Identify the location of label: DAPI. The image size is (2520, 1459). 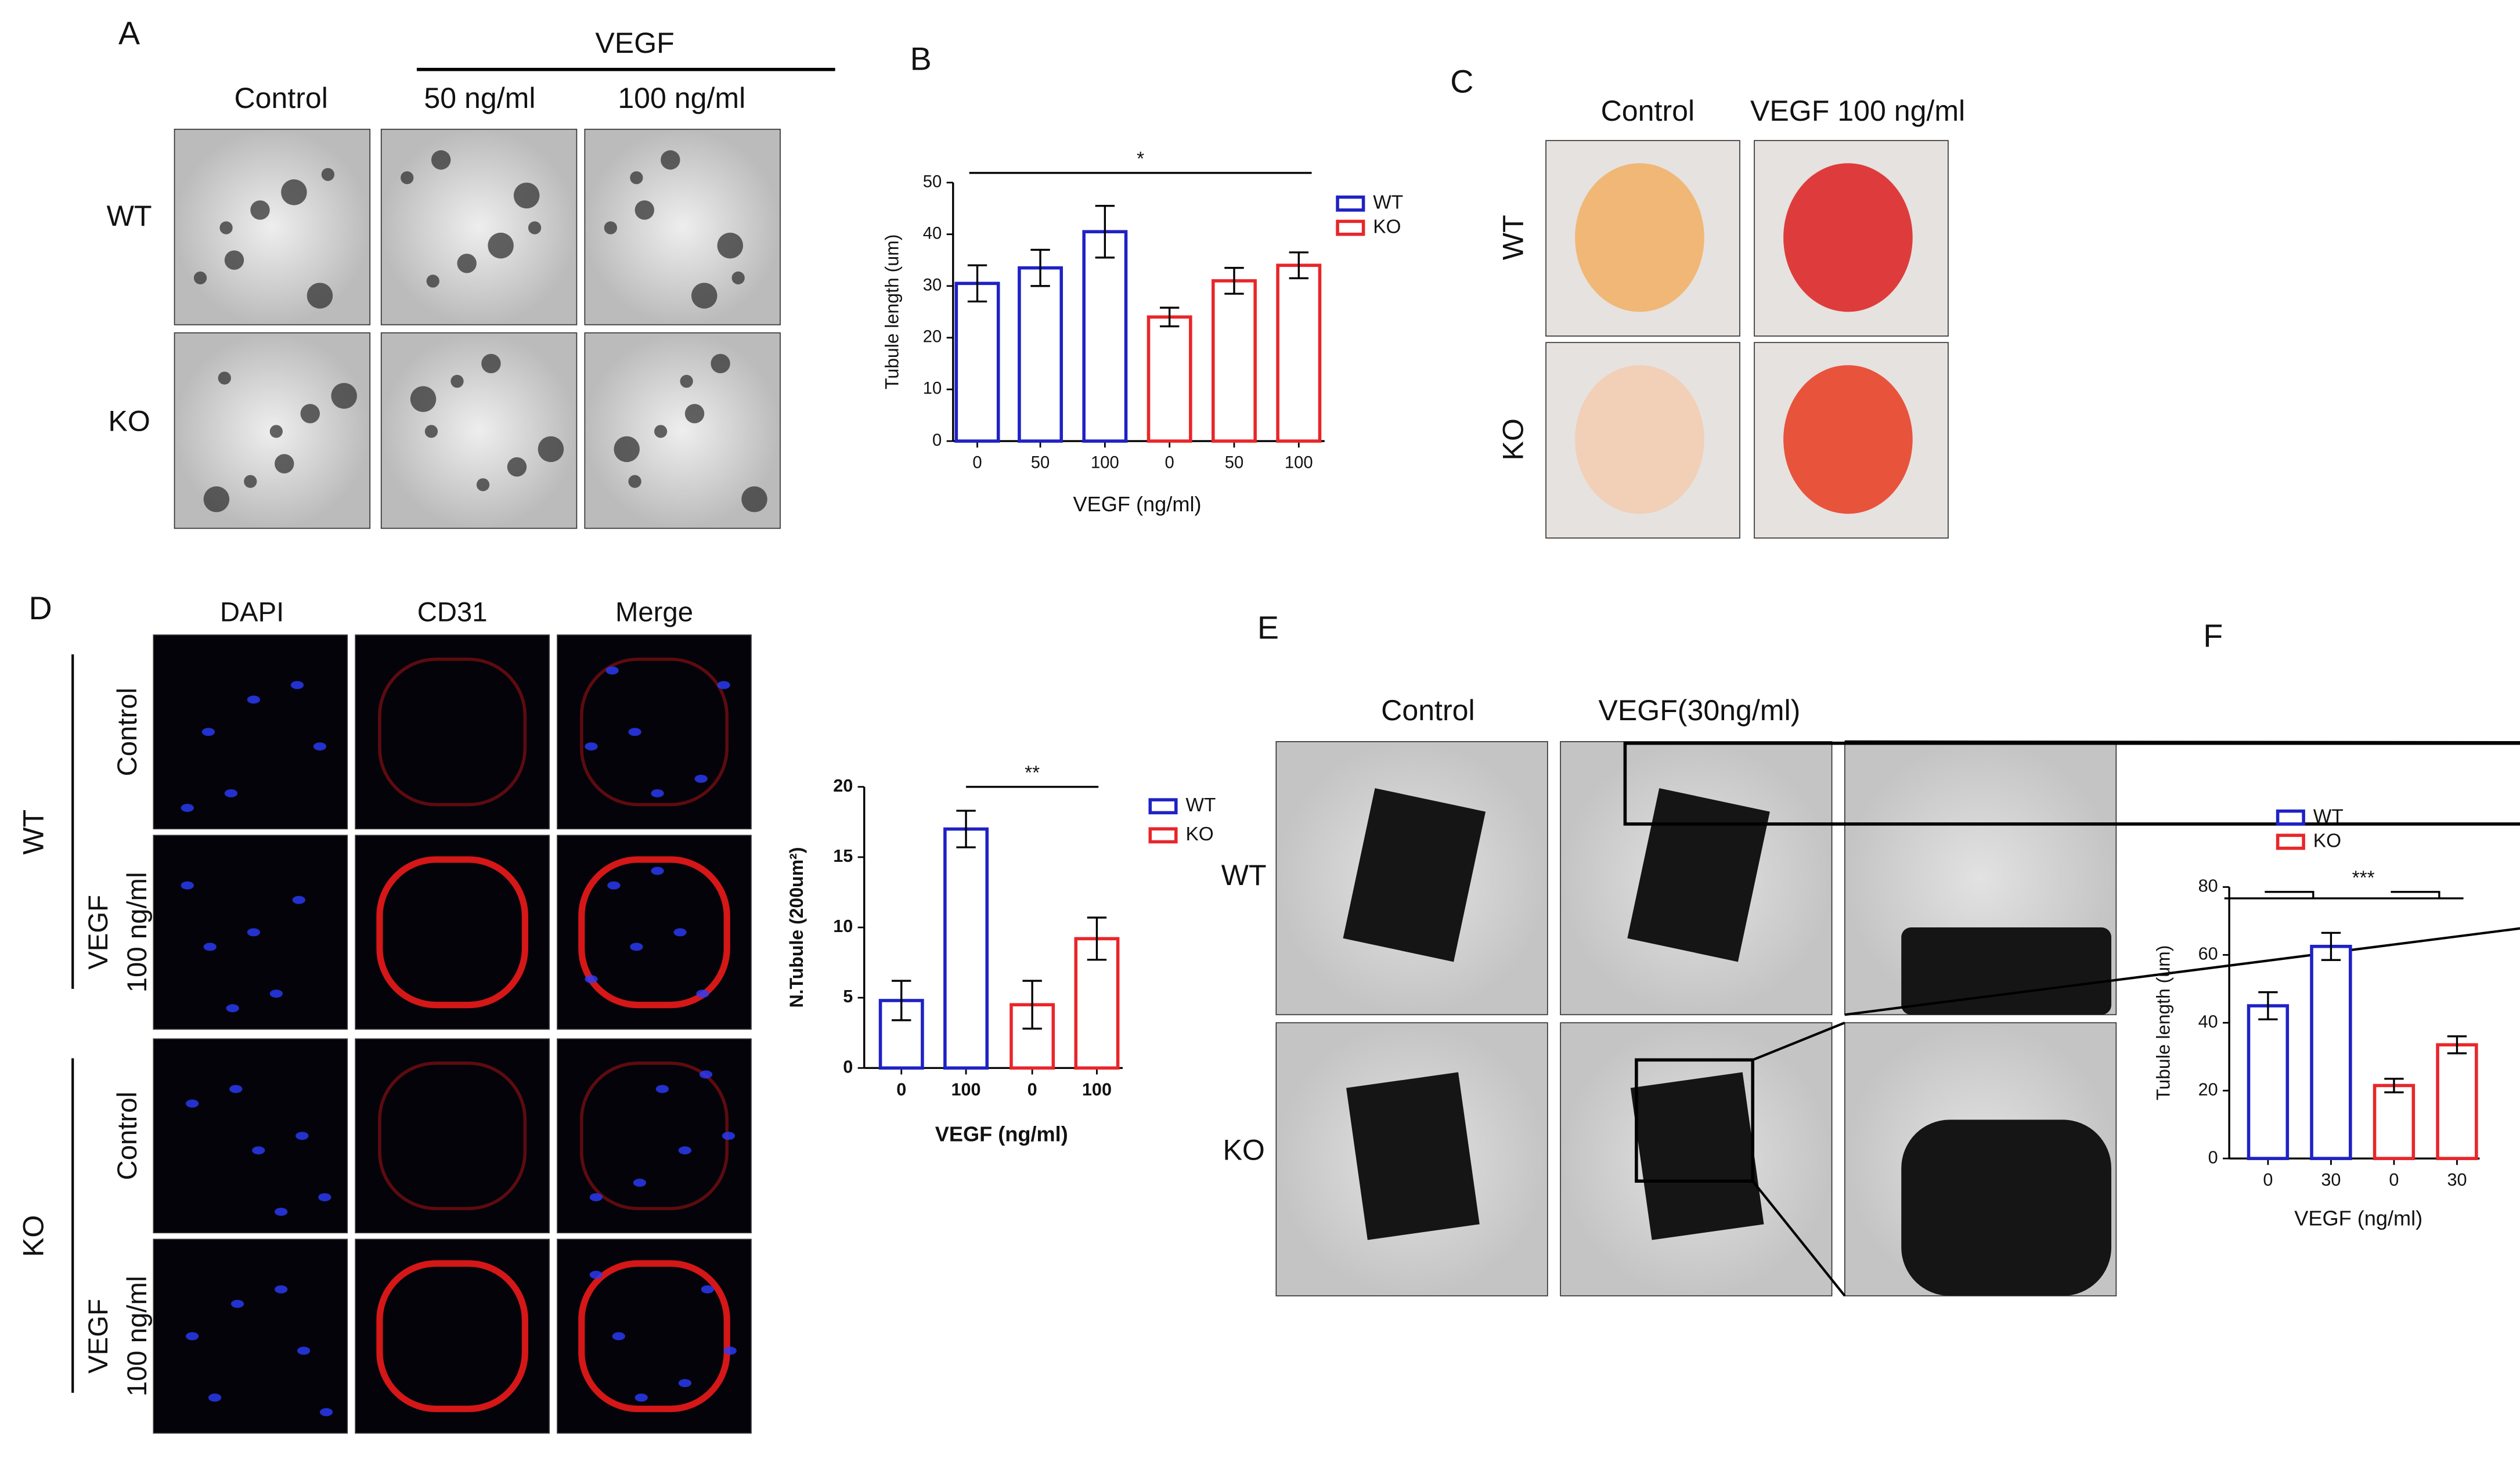
(252, 612).